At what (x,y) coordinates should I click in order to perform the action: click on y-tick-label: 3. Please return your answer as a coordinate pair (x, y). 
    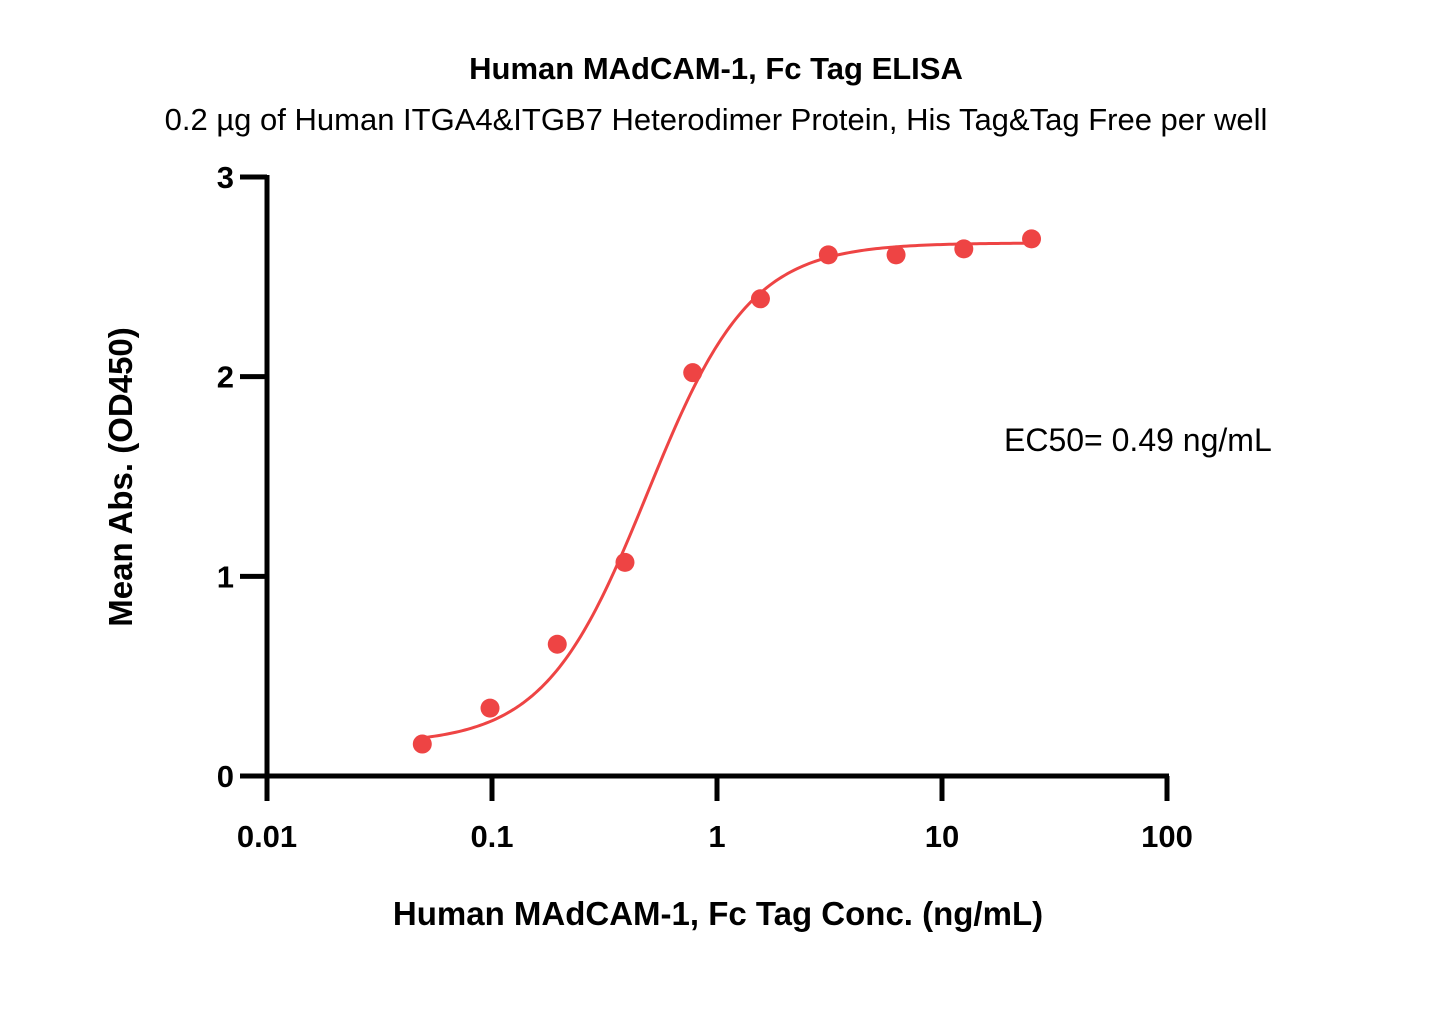
    Looking at the image, I should click on (225, 177).